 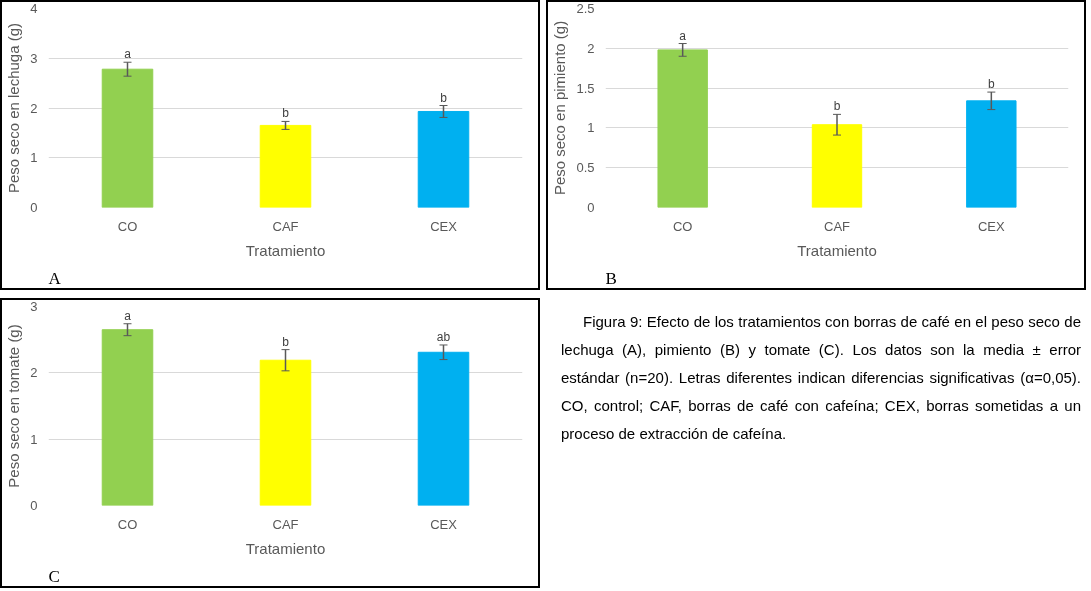 I want to click on text: Figura 9: Efecto de los tratamientos con borras de café en el peso seco de lechuga (A), pimiento (B) y tomate (C). Los datos son la media ± error estándar (n=20). Letras diferentes indican diferencias significativas (α=0,05). CO, control; CAF, borras de café con cafeína; CEX, borras sometidas a un proceso de extracción de cafeína., so click(x=821, y=378).